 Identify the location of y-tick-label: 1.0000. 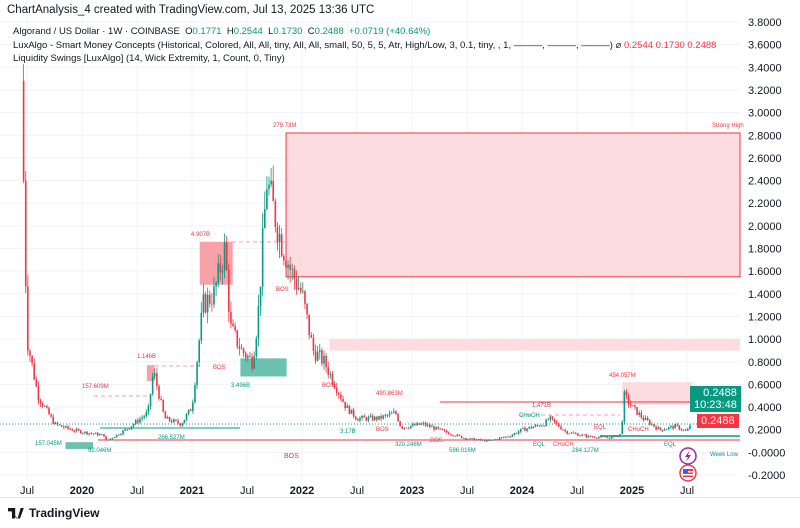
(765, 340).